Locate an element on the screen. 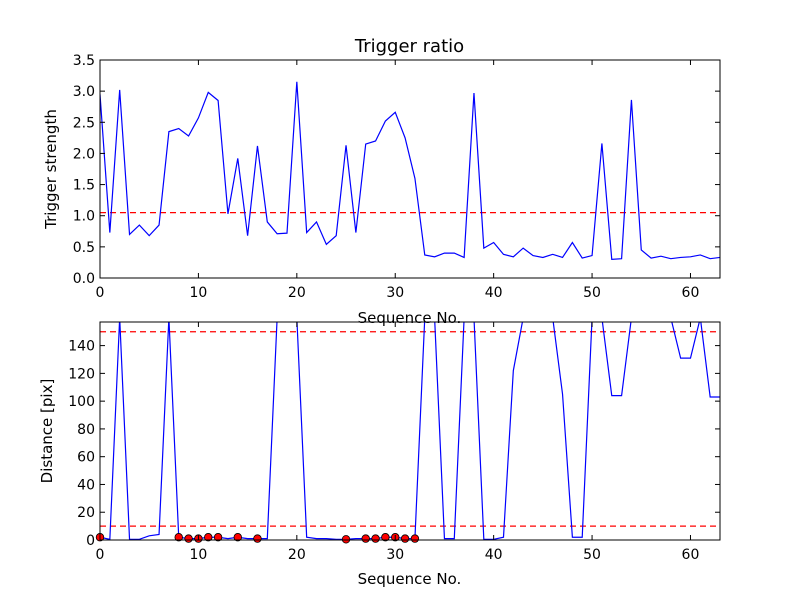 This screenshot has height=600, width=800. y-tick-label: 20 is located at coordinates (86, 513).